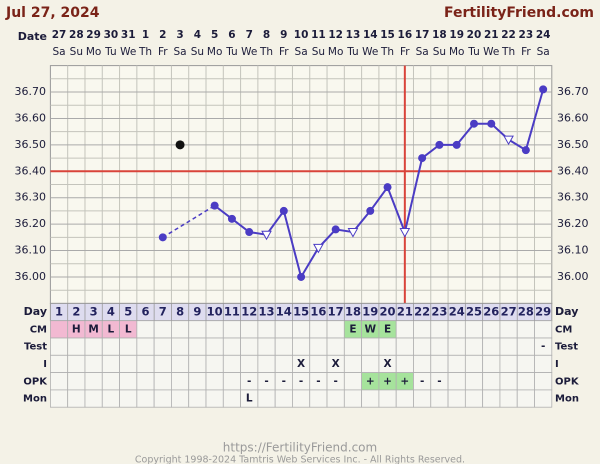 This screenshot has width=600, height=464. What do you see at coordinates (145, 35) in the screenshot?
I see `date-label: 1` at bounding box center [145, 35].